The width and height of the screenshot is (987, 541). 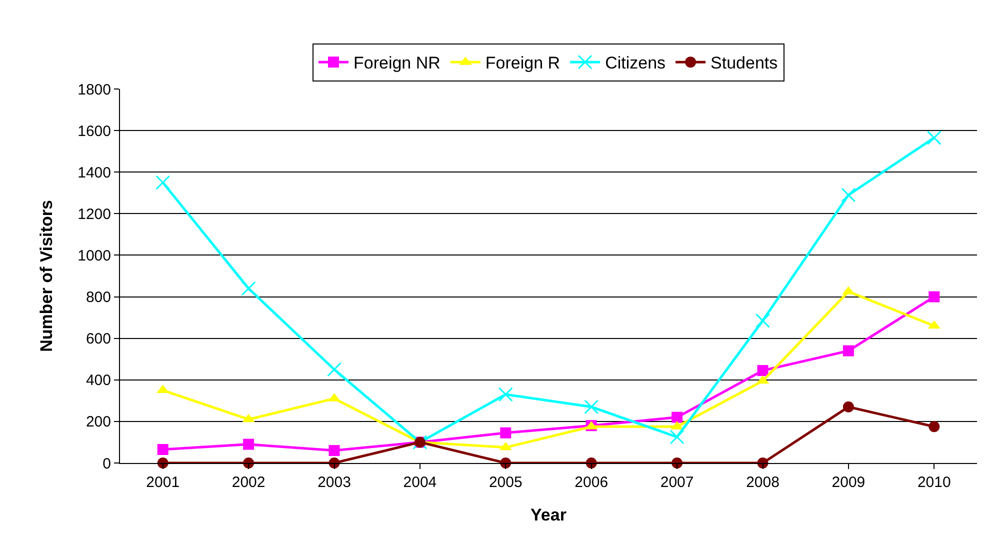 I want to click on legend-label: Foreign NR, so click(x=397, y=63).